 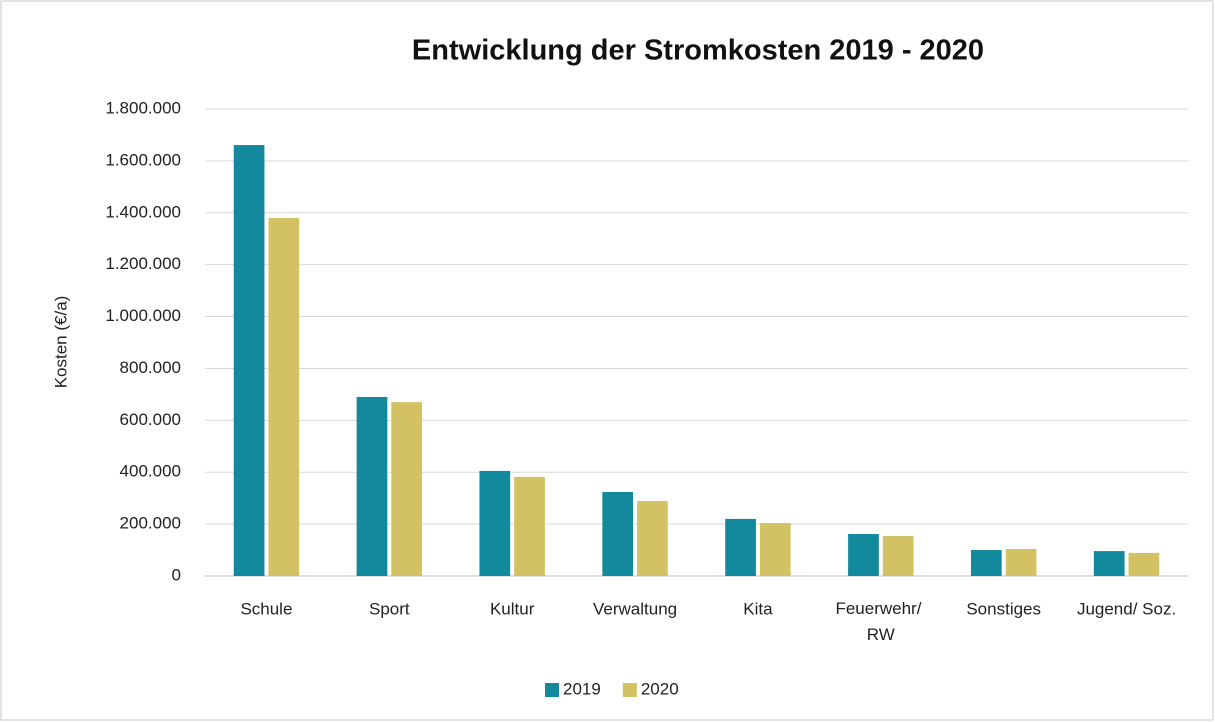 What do you see at coordinates (582, 688) in the screenshot?
I see `legend-label: 2019` at bounding box center [582, 688].